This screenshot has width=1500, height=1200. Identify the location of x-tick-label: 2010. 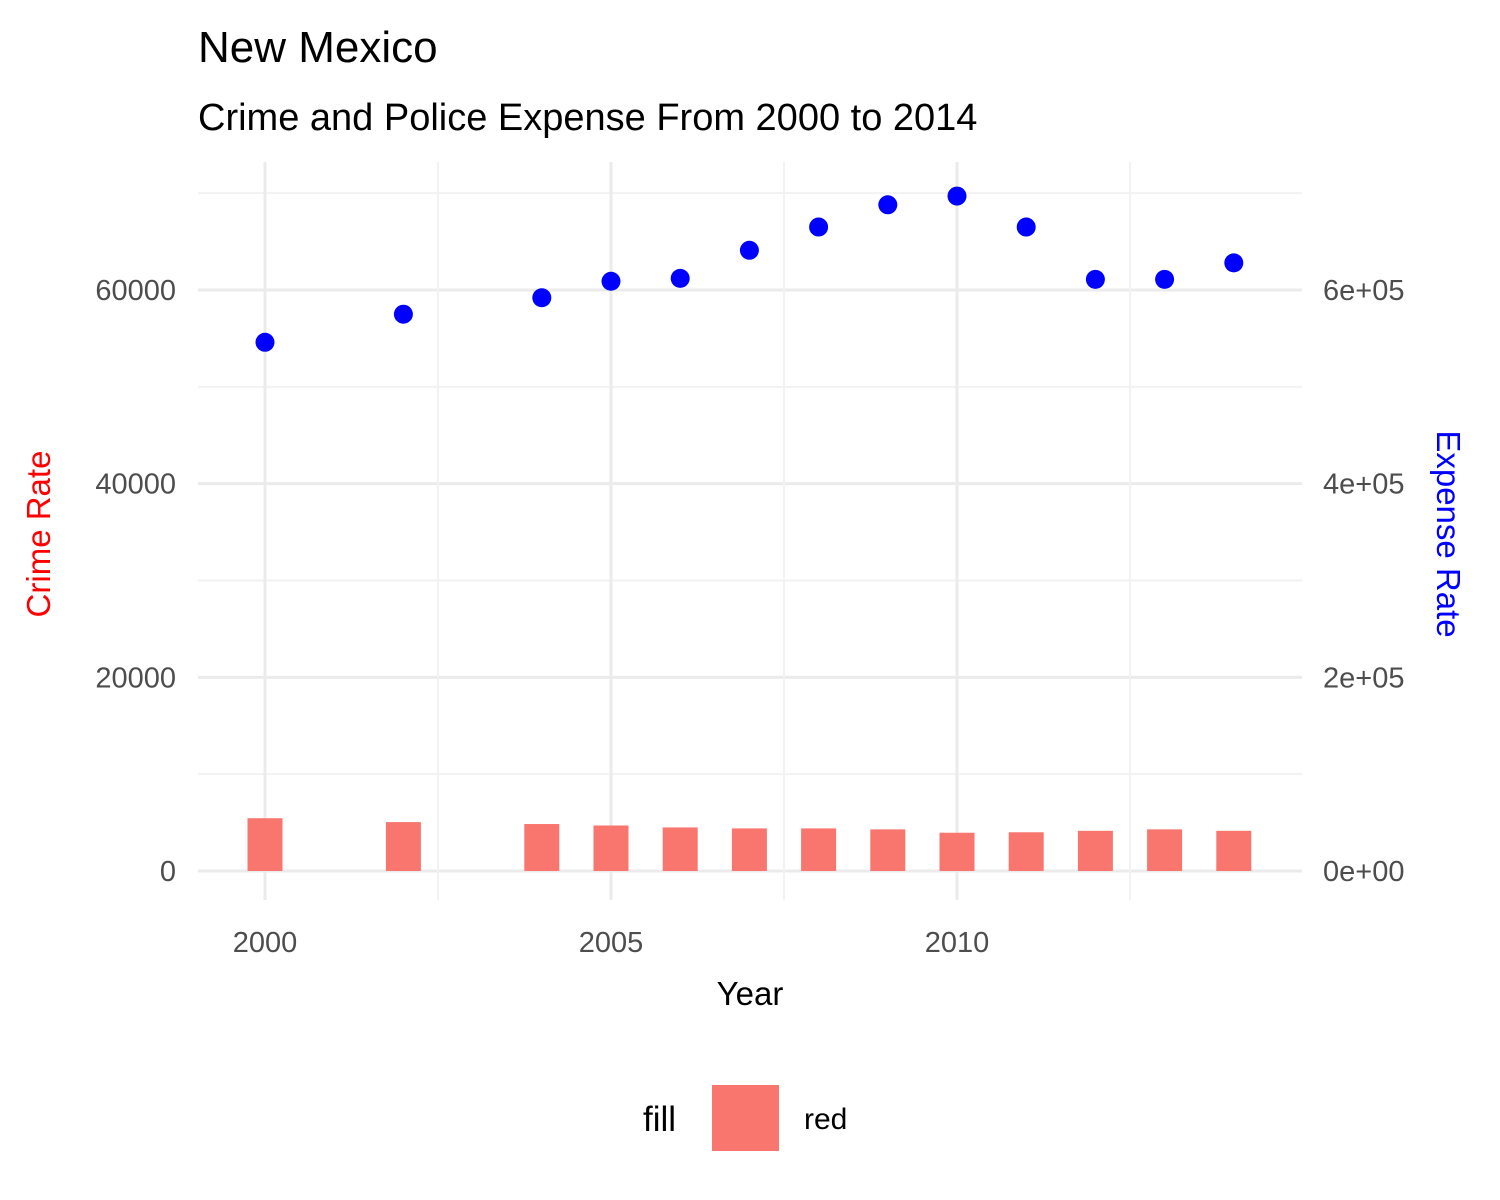
(957, 943).